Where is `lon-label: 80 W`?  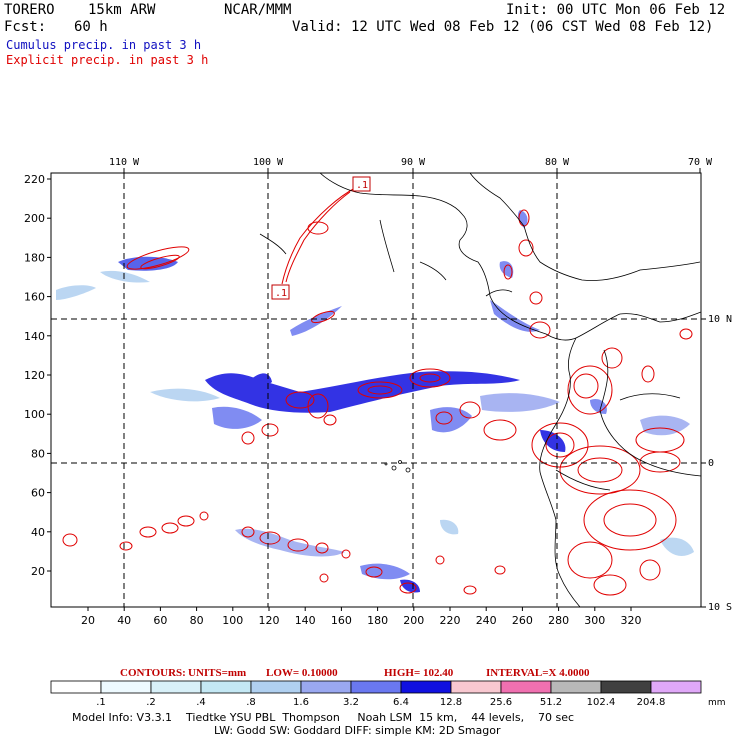
lon-label: 80 W is located at coordinates (557, 162).